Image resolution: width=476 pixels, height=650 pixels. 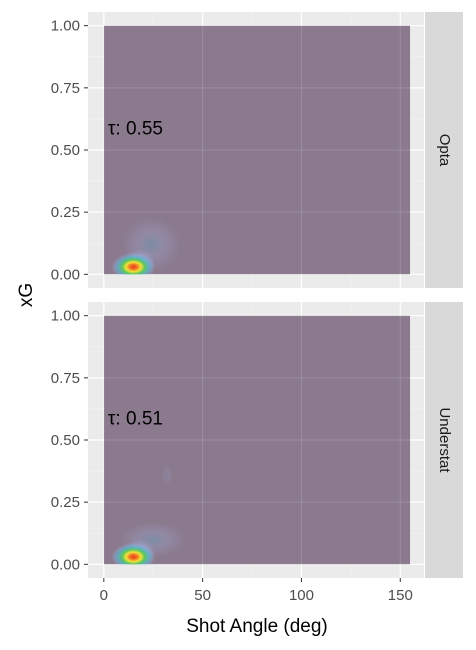 What do you see at coordinates (135, 129) in the screenshot?
I see `tau-annotation: τ: 0.55` at bounding box center [135, 129].